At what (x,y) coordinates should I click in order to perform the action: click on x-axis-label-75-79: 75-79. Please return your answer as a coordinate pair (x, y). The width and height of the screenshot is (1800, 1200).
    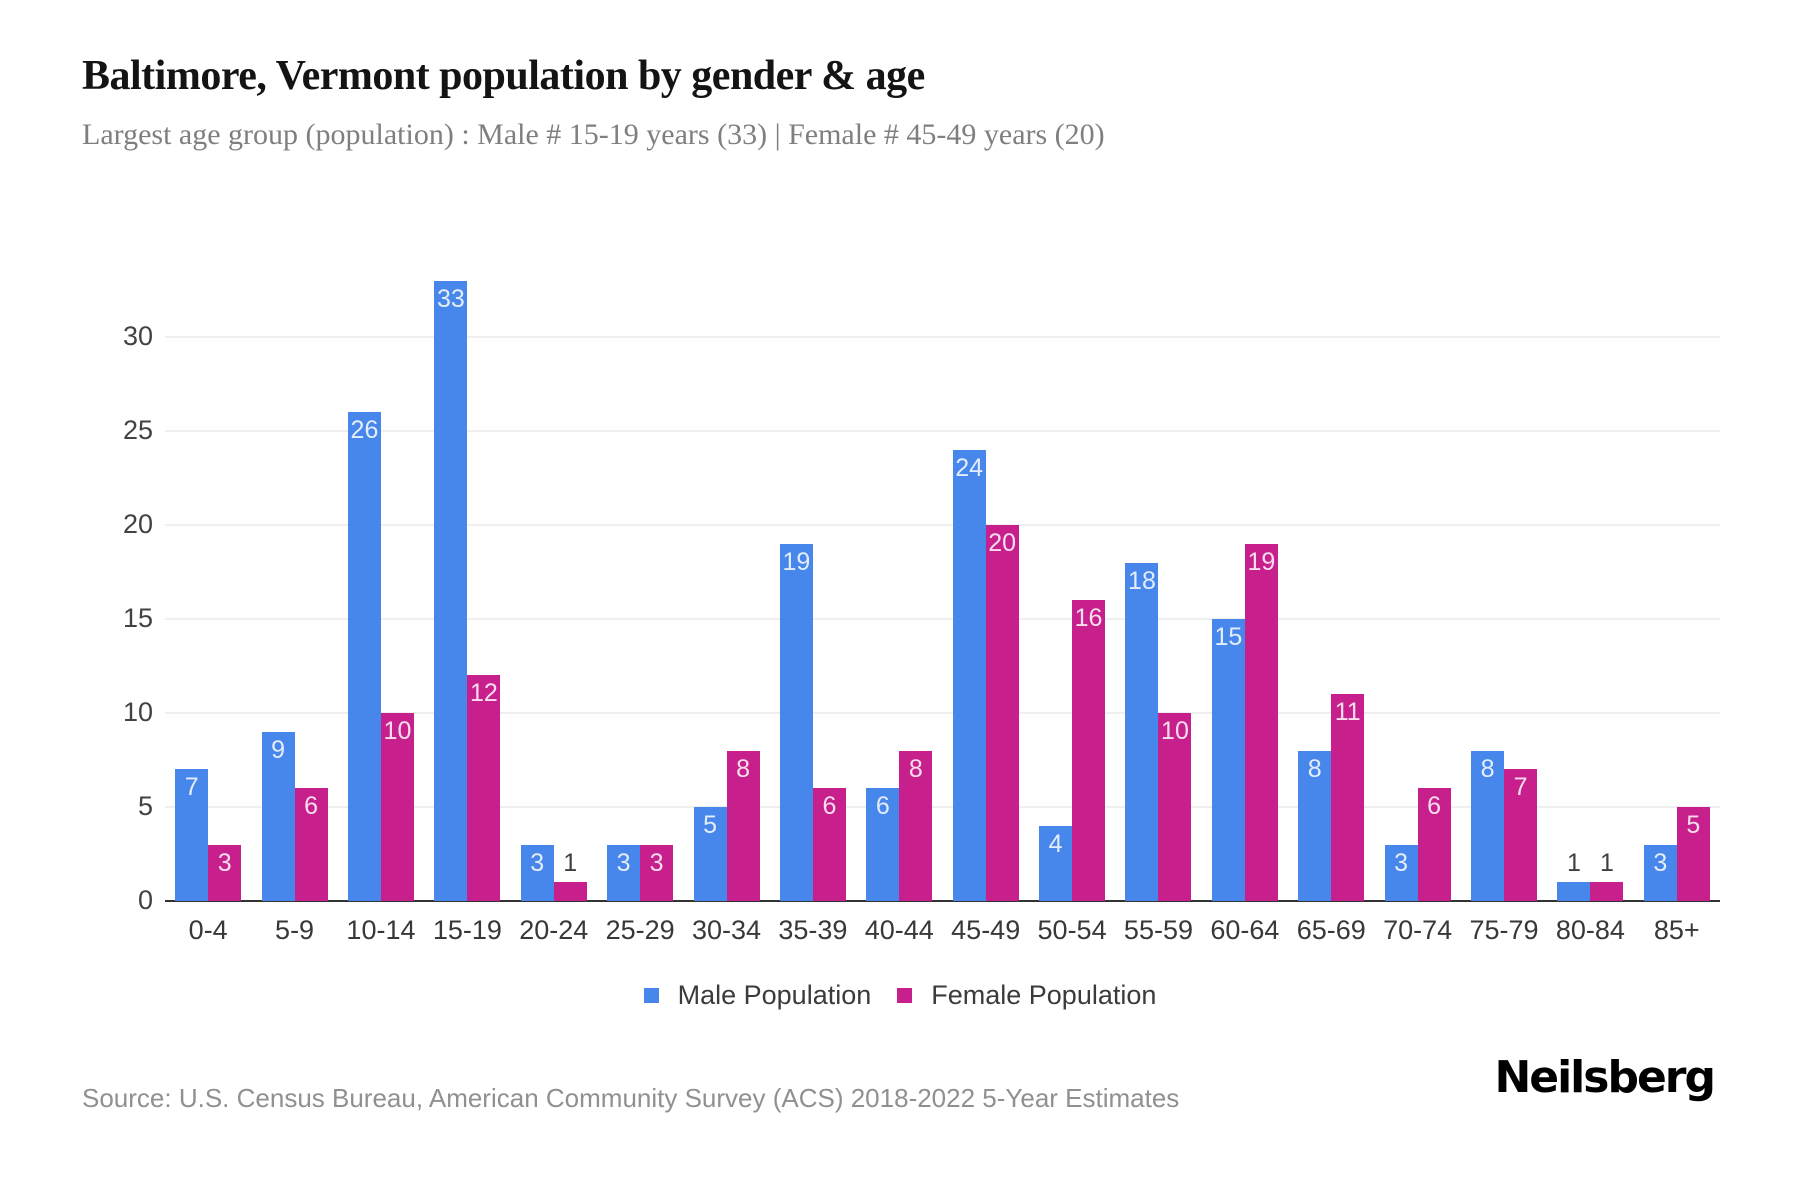
    Looking at the image, I should click on (1504, 930).